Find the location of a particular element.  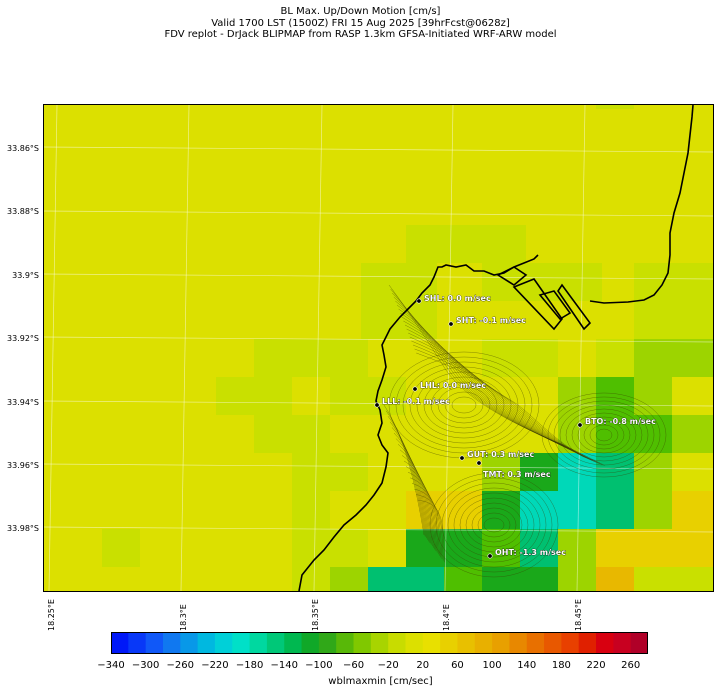

colorbar is located at coordinates (379, 643).